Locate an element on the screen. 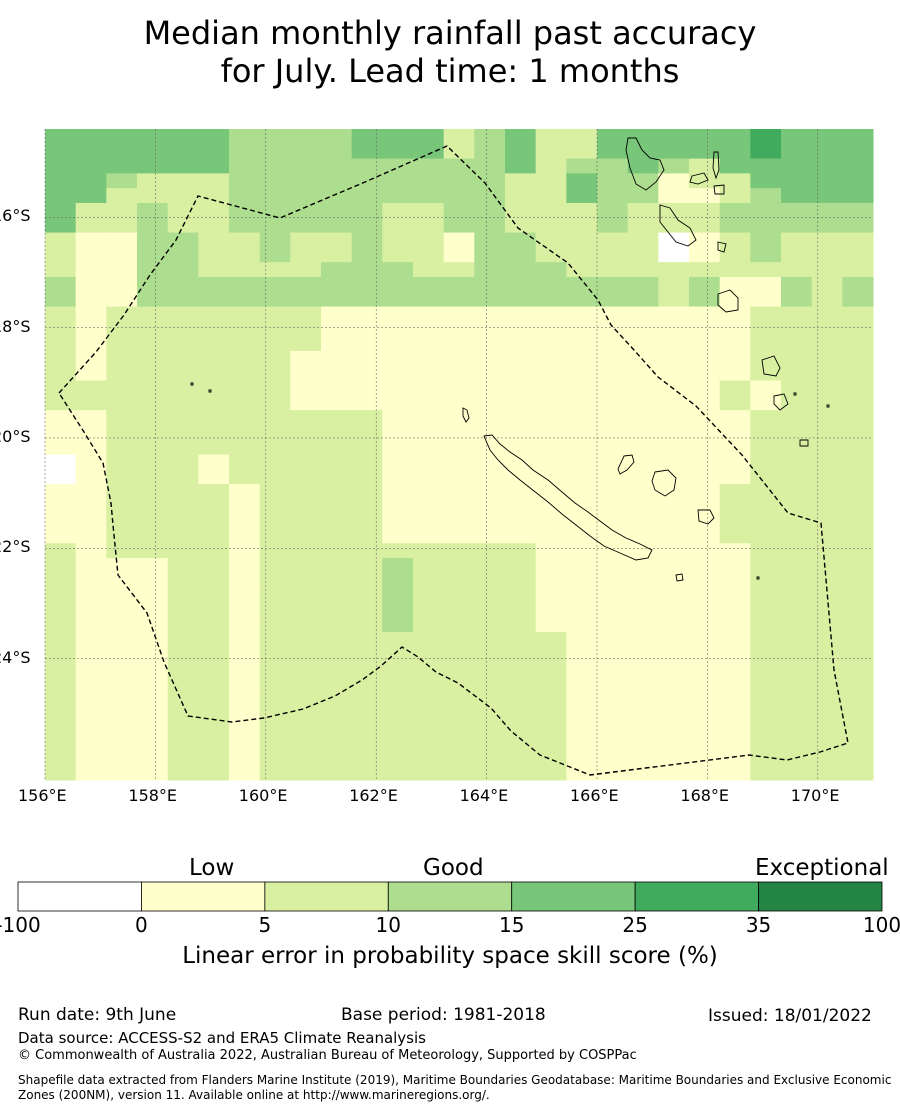  ambrym-island is located at coordinates (719, 189).